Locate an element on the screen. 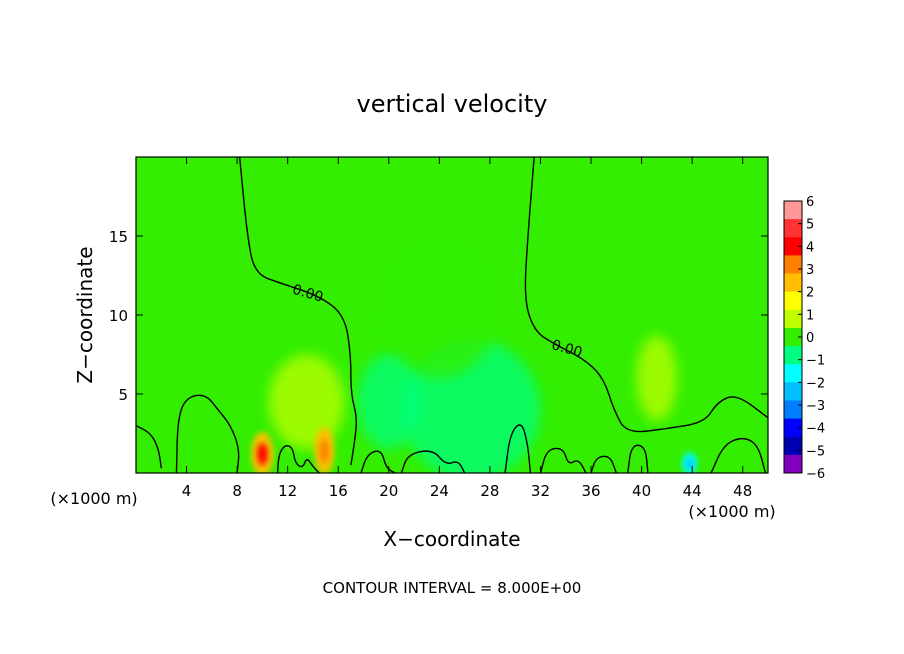 The image size is (904, 654). x-tick-label: 24 is located at coordinates (439, 491).